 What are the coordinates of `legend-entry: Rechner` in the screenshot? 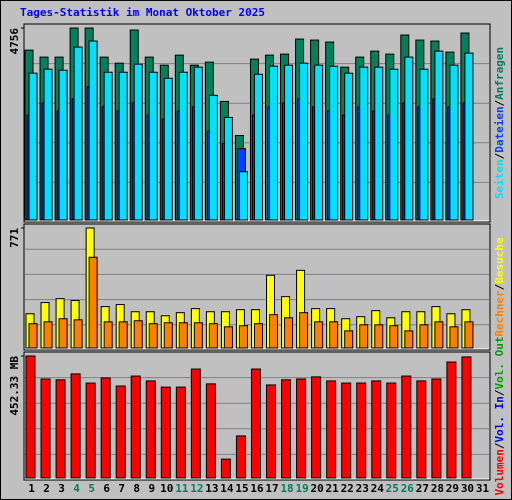 It's located at (499, 313).